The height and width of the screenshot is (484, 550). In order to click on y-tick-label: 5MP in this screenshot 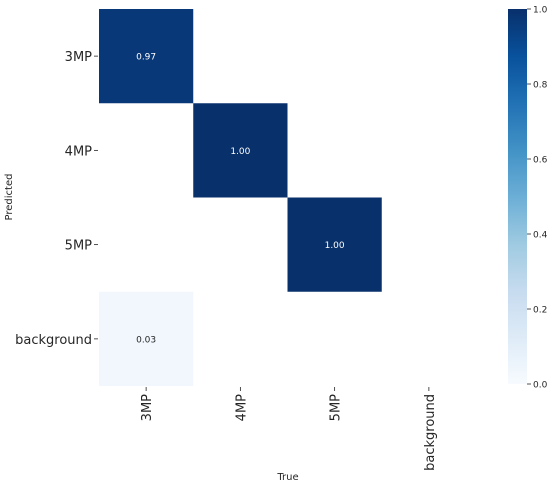, I will do `click(78, 246)`.